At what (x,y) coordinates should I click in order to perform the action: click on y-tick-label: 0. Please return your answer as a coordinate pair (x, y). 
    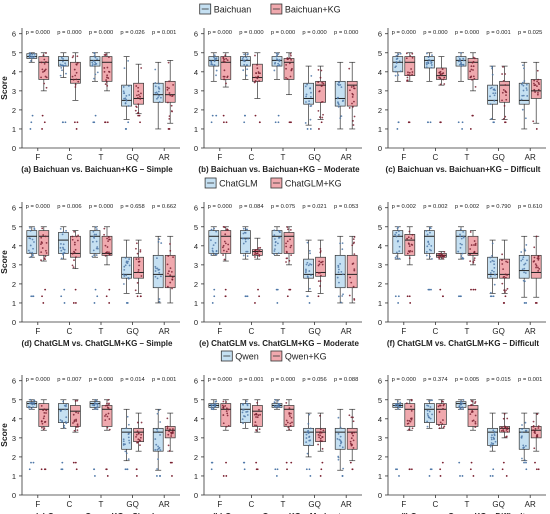
    Looking at the image, I should click on (196, 495).